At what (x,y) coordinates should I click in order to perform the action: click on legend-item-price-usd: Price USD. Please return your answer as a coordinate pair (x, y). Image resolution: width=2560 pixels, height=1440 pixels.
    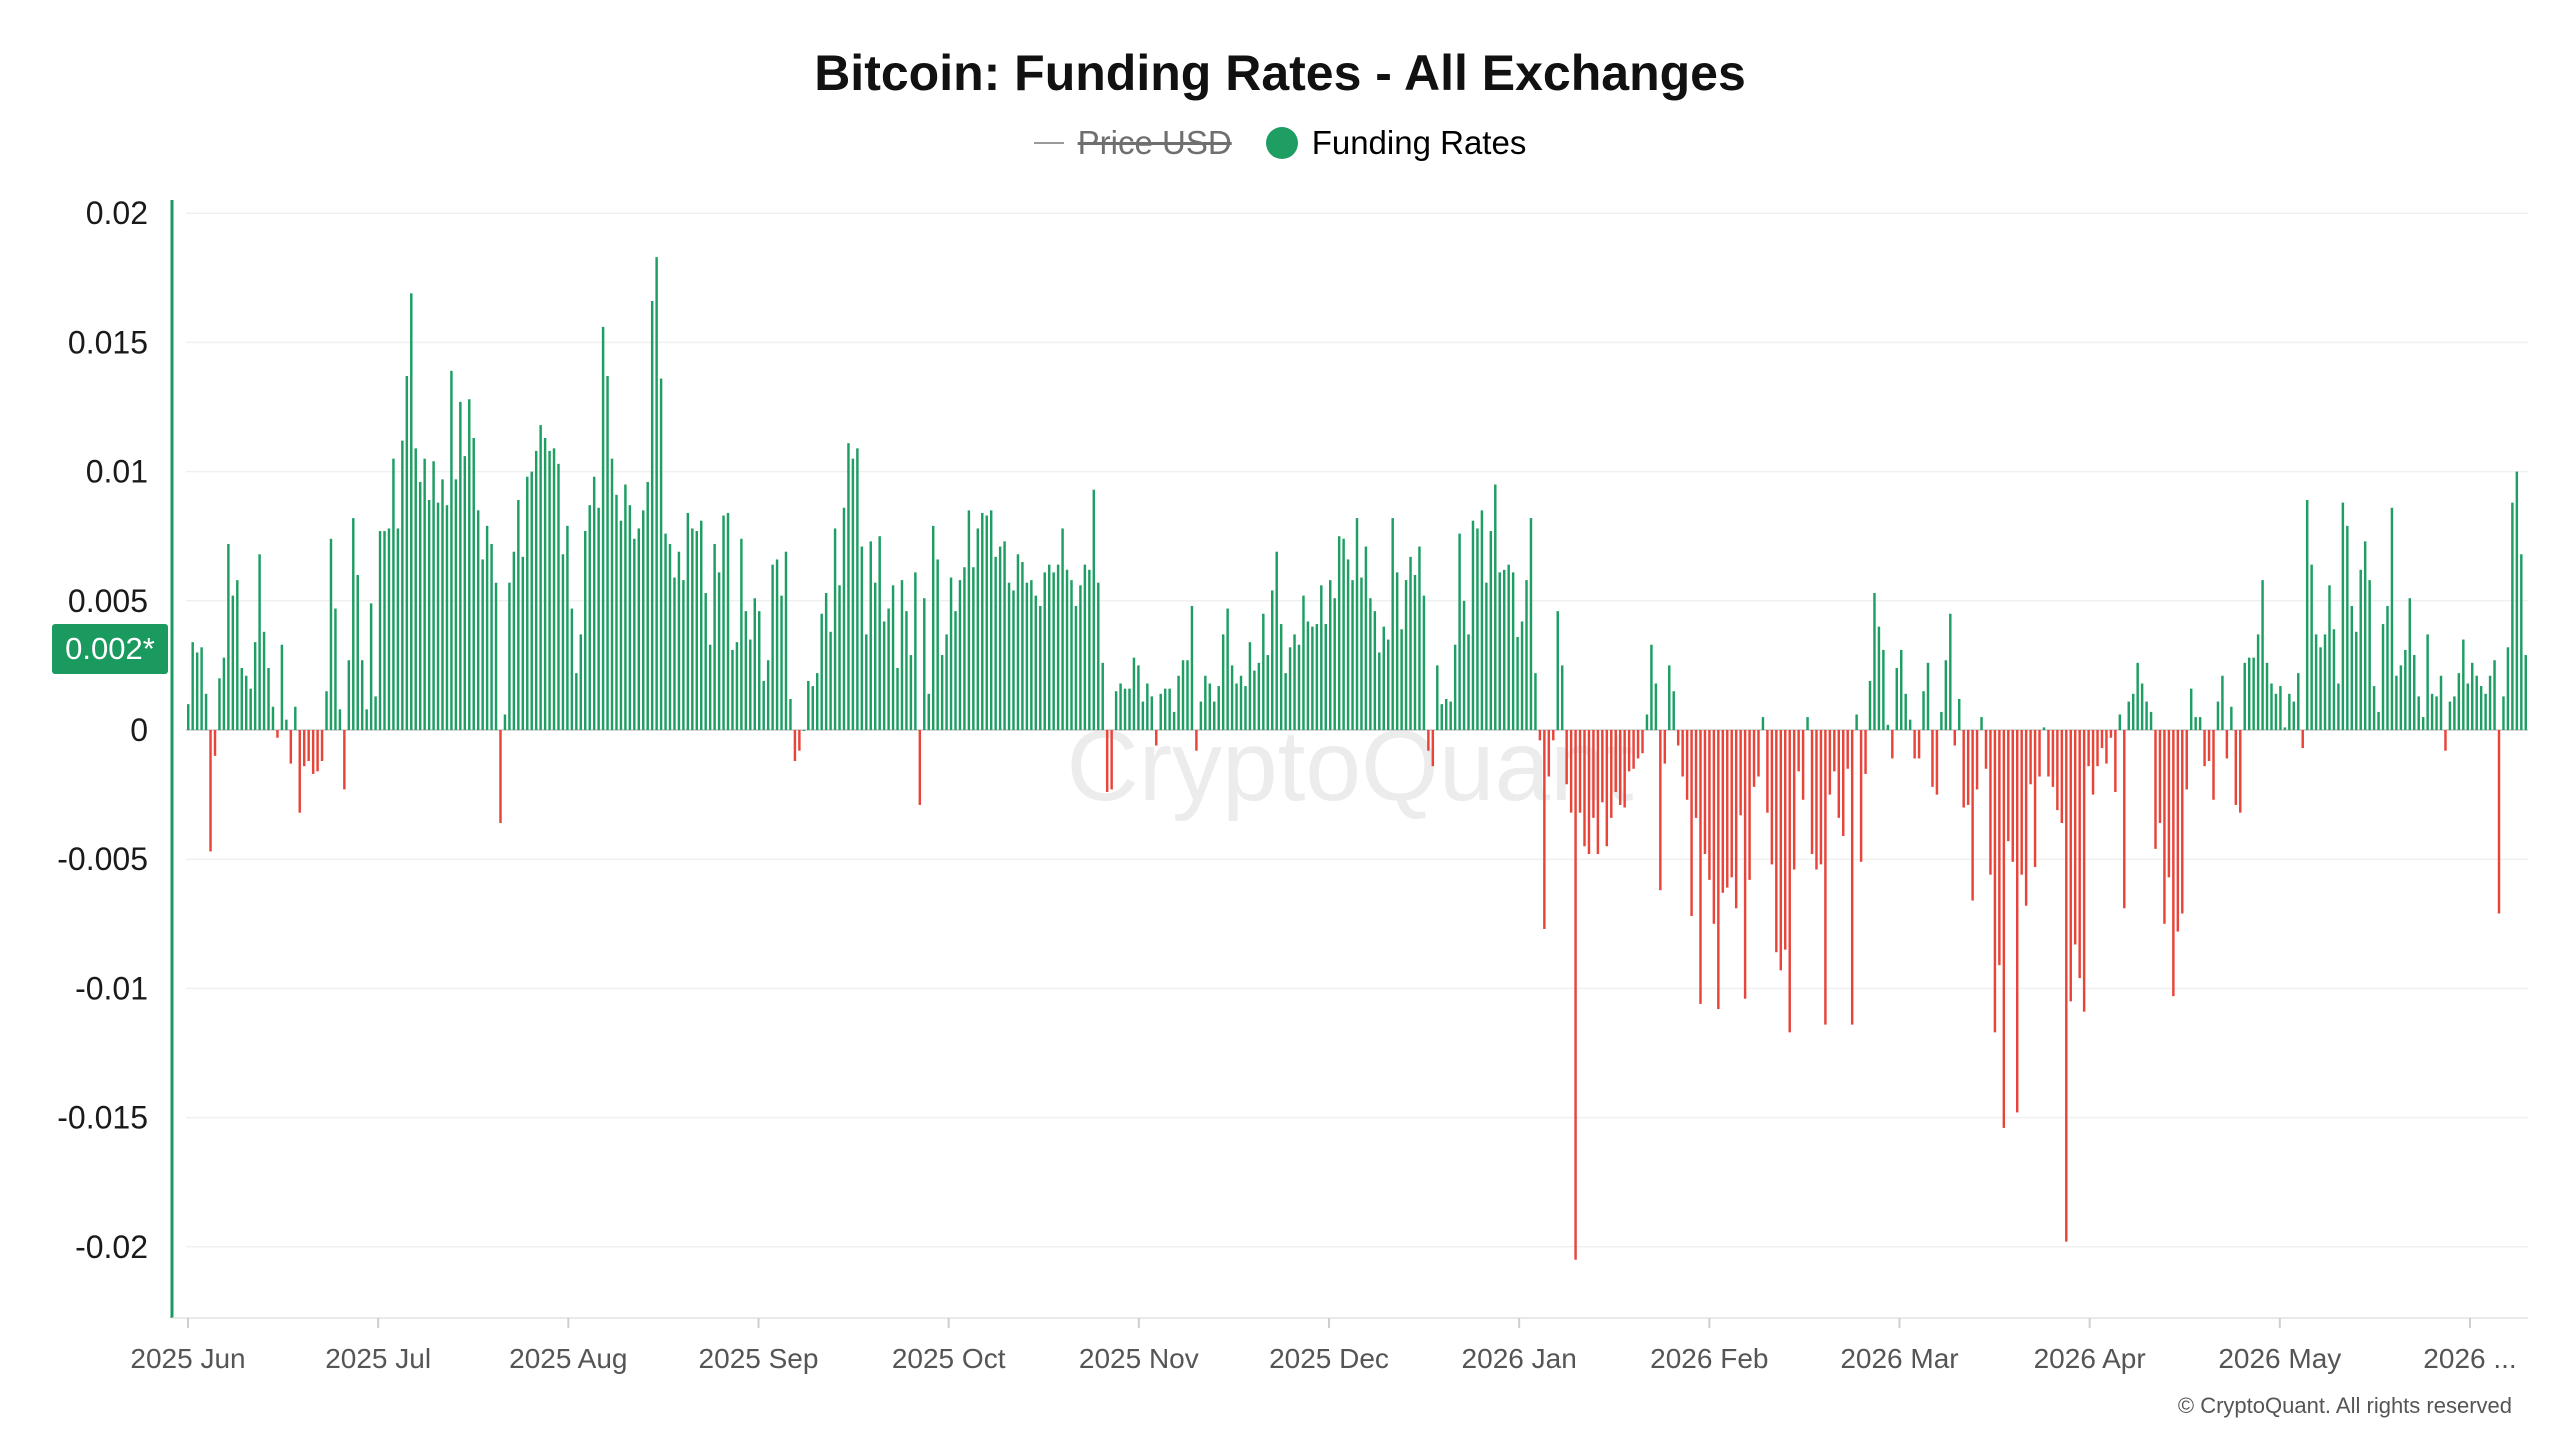
    Looking at the image, I should click on (1132, 143).